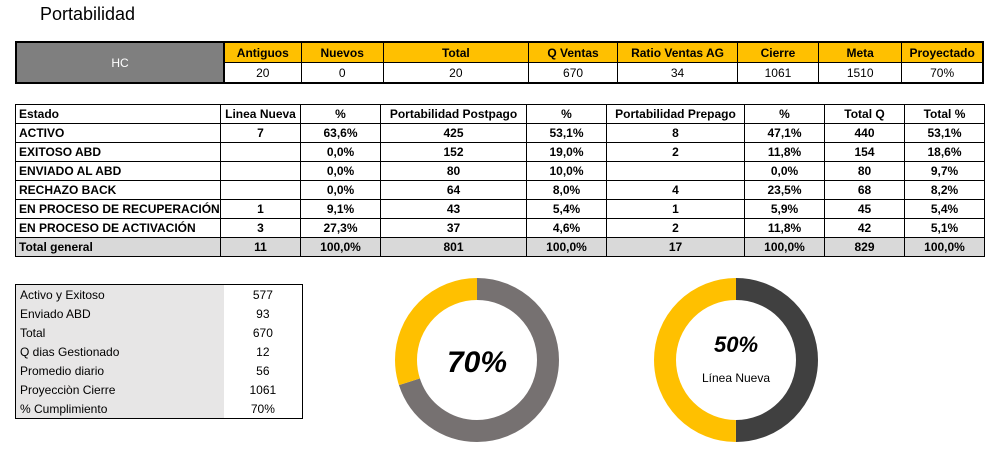  What do you see at coordinates (944, 114) in the screenshot?
I see `estado-header-row-cell: Total %` at bounding box center [944, 114].